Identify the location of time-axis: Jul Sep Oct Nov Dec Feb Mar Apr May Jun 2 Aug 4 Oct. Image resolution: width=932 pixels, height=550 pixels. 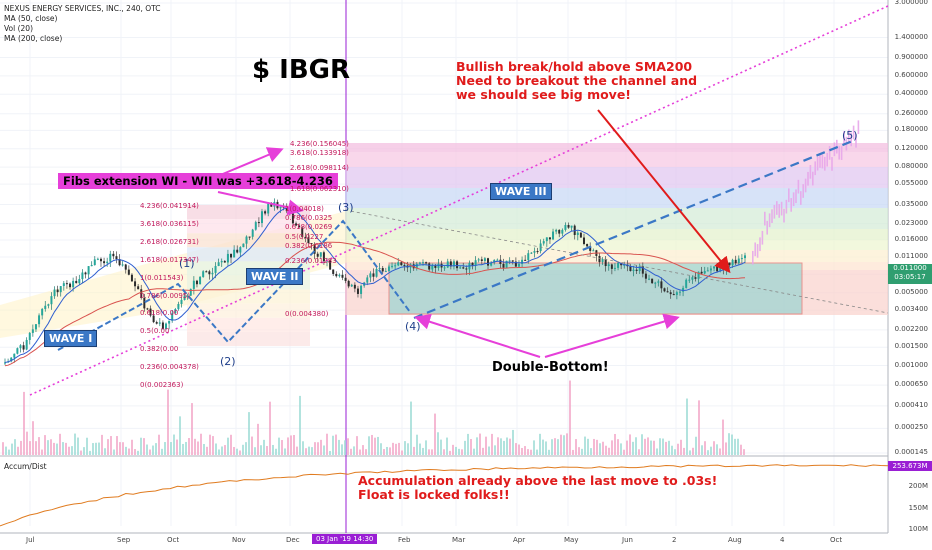
(444, 541).